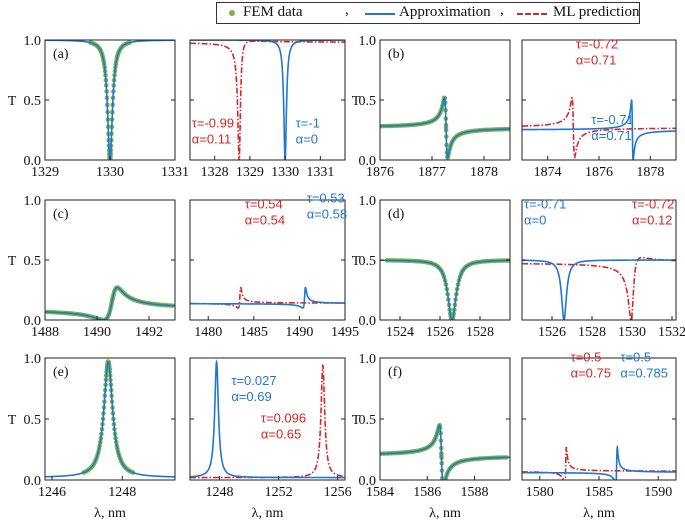 This screenshot has width=685, height=525. Describe the element at coordinates (267, 109) in the screenshot. I see `panel-2: 1328 1329 1330 1331 τ=-0.99α=0.11 τ=-1α=0` at that location.